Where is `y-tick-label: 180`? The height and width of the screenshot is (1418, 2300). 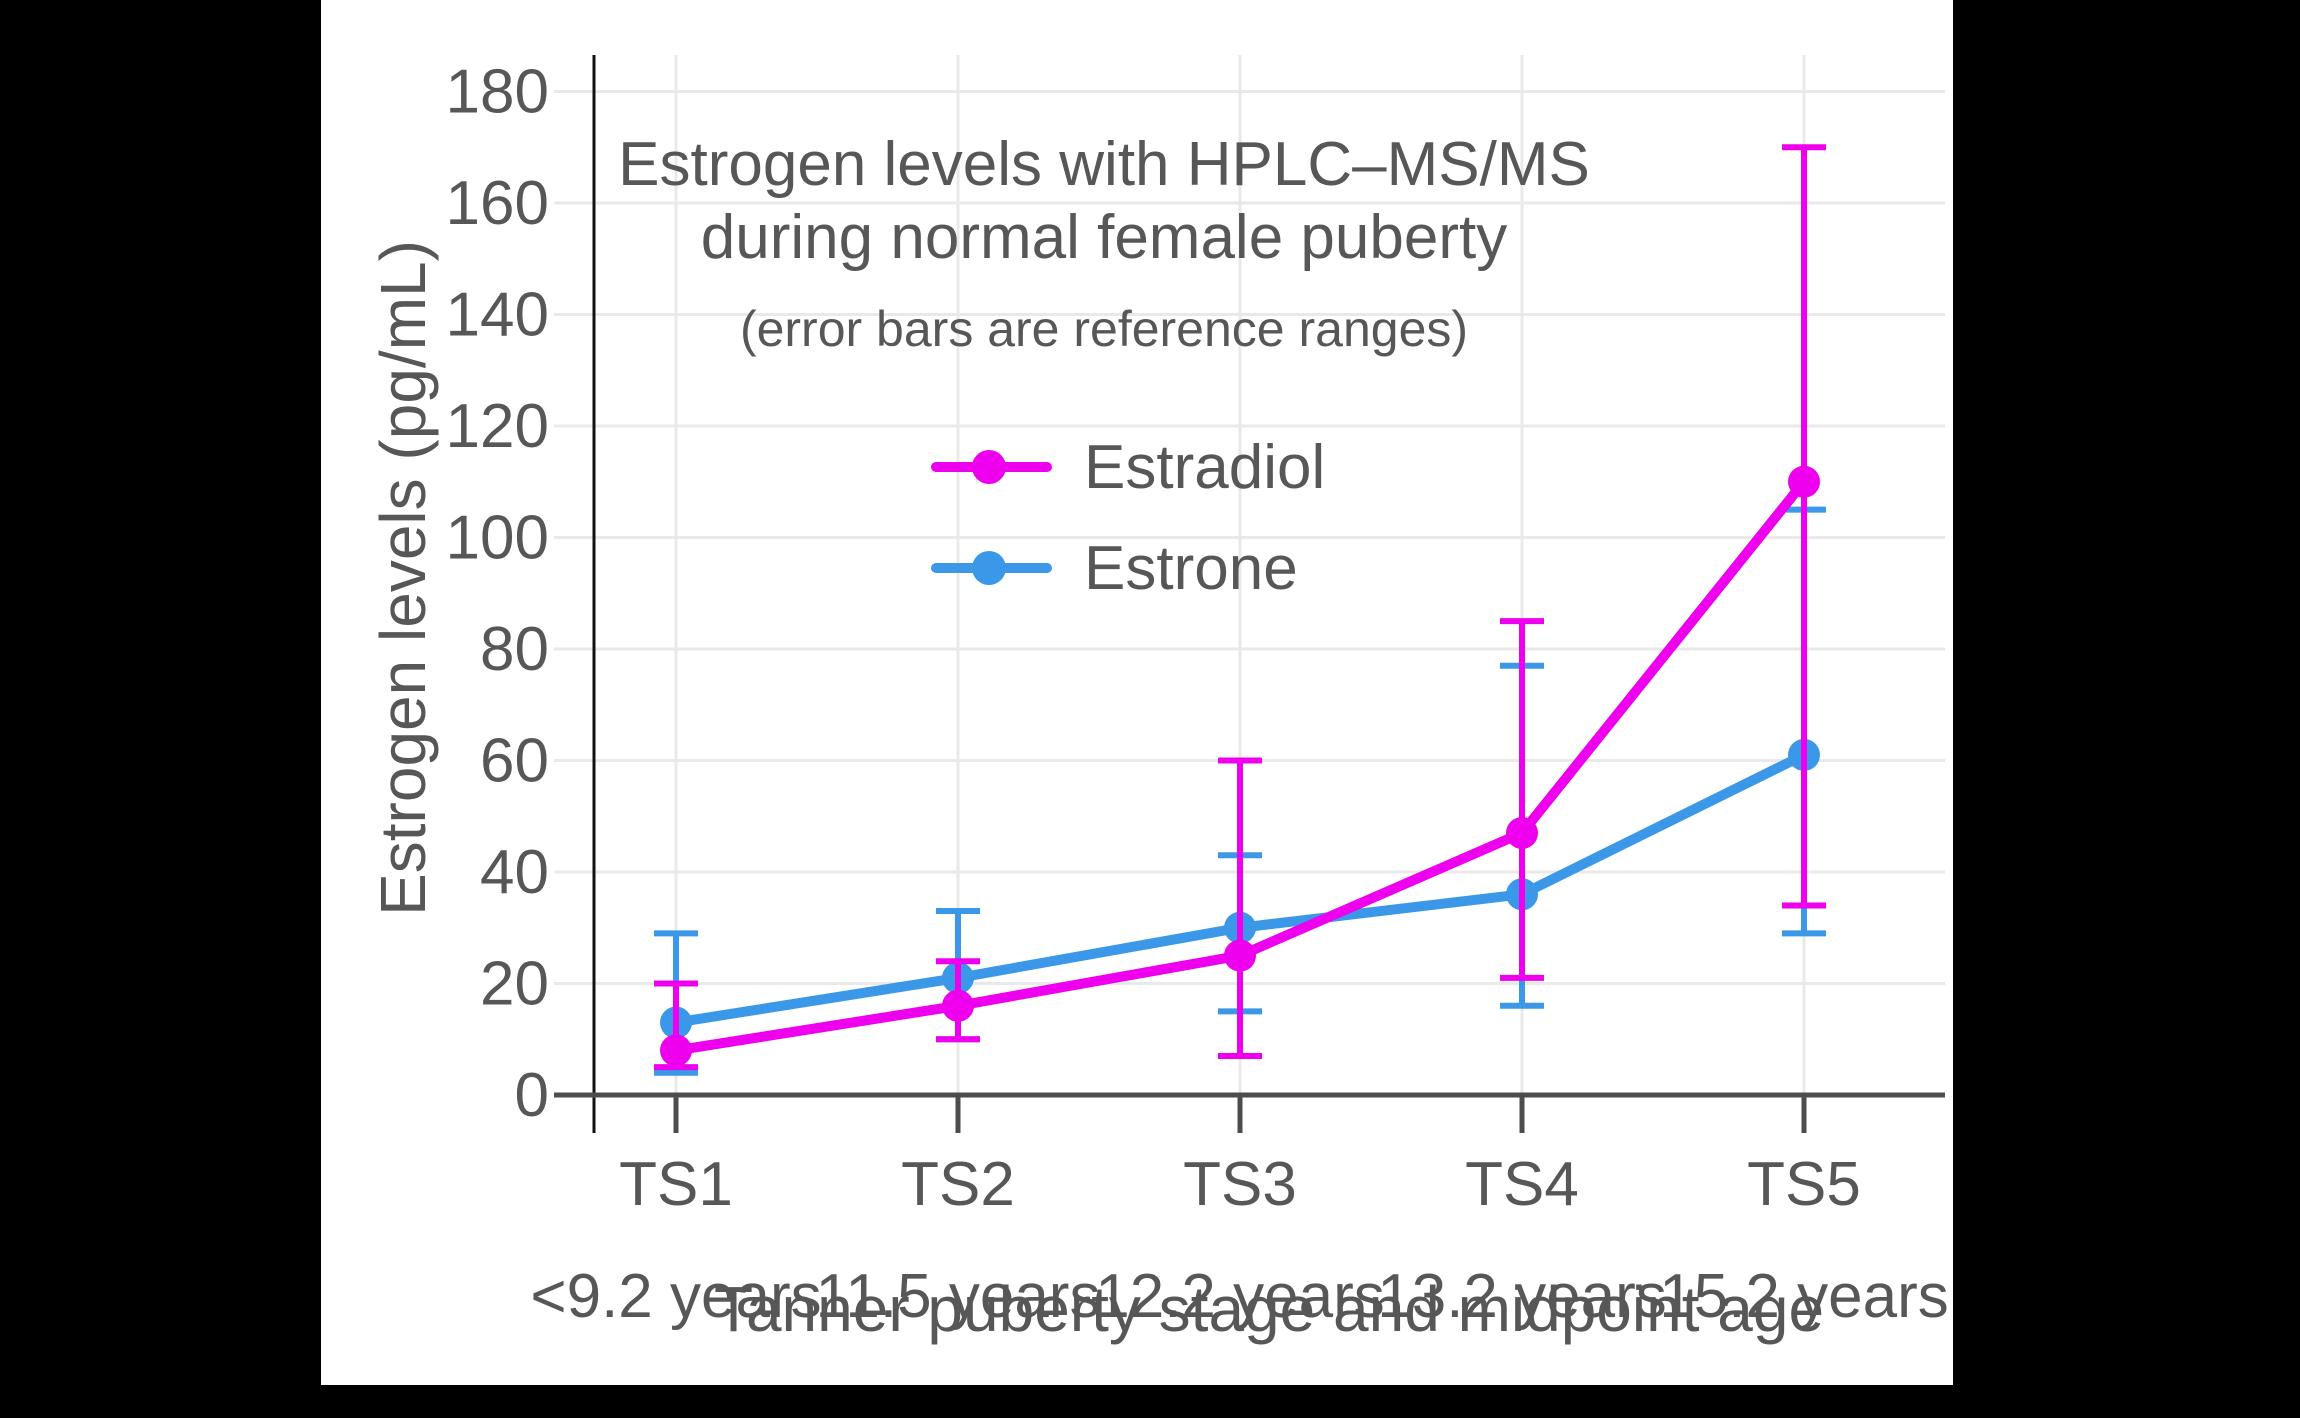 y-tick-label: 180 is located at coordinates (497, 92).